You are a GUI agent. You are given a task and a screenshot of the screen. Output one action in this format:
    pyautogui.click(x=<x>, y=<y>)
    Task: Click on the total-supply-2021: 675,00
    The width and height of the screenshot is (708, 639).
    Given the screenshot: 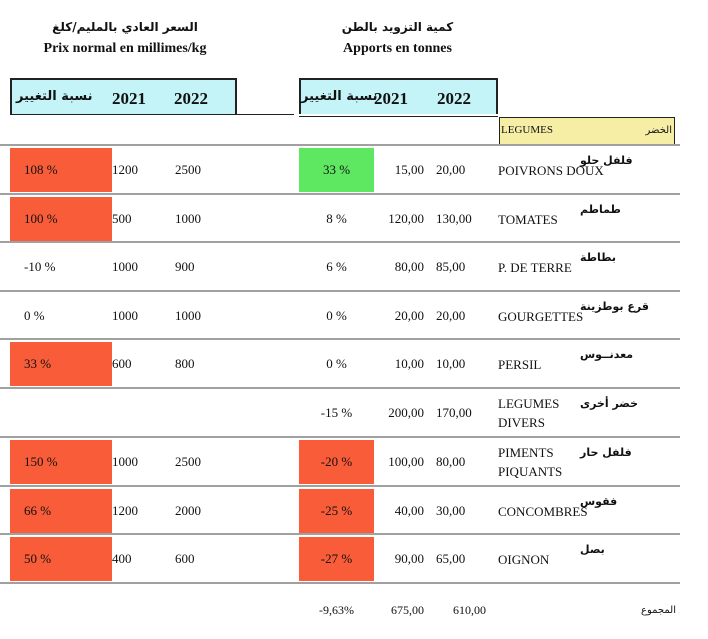 What is the action you would take?
    pyautogui.click(x=407, y=609)
    